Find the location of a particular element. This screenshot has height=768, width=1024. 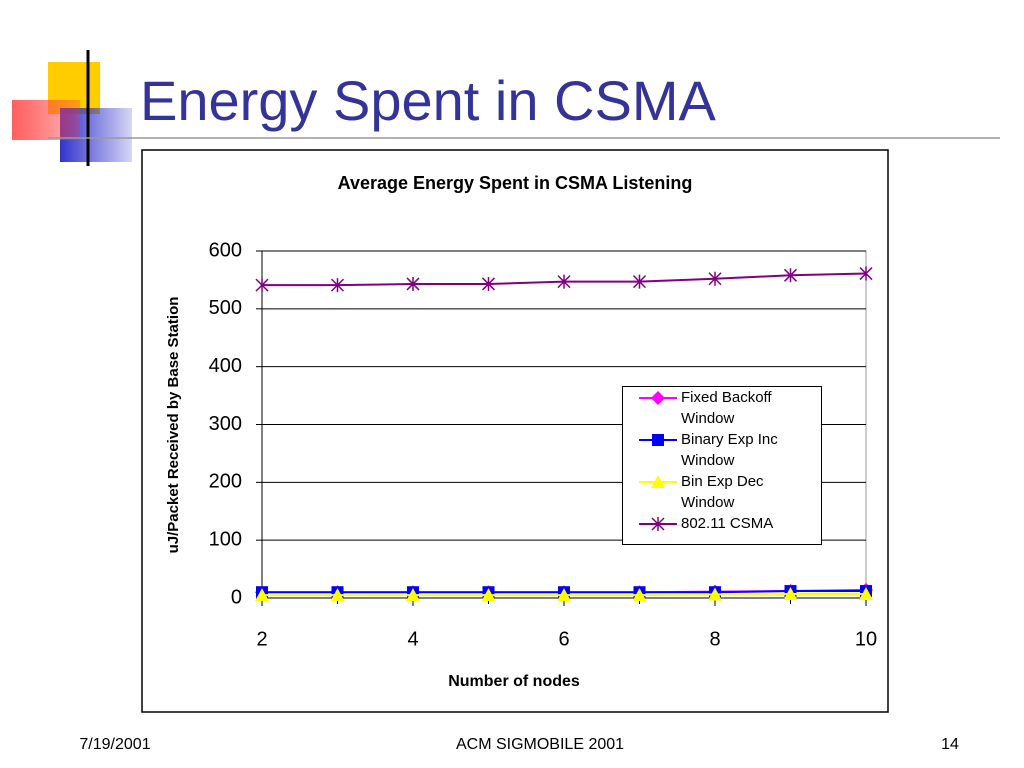

x-tick-label: 4 is located at coordinates (412, 639).